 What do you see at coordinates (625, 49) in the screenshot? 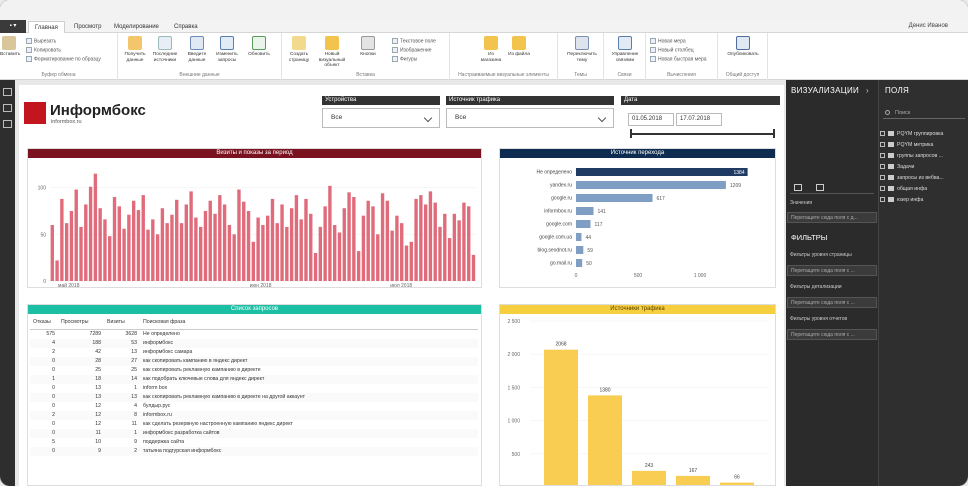
I see `manage-relationships-button: Управление связями` at bounding box center [625, 49].